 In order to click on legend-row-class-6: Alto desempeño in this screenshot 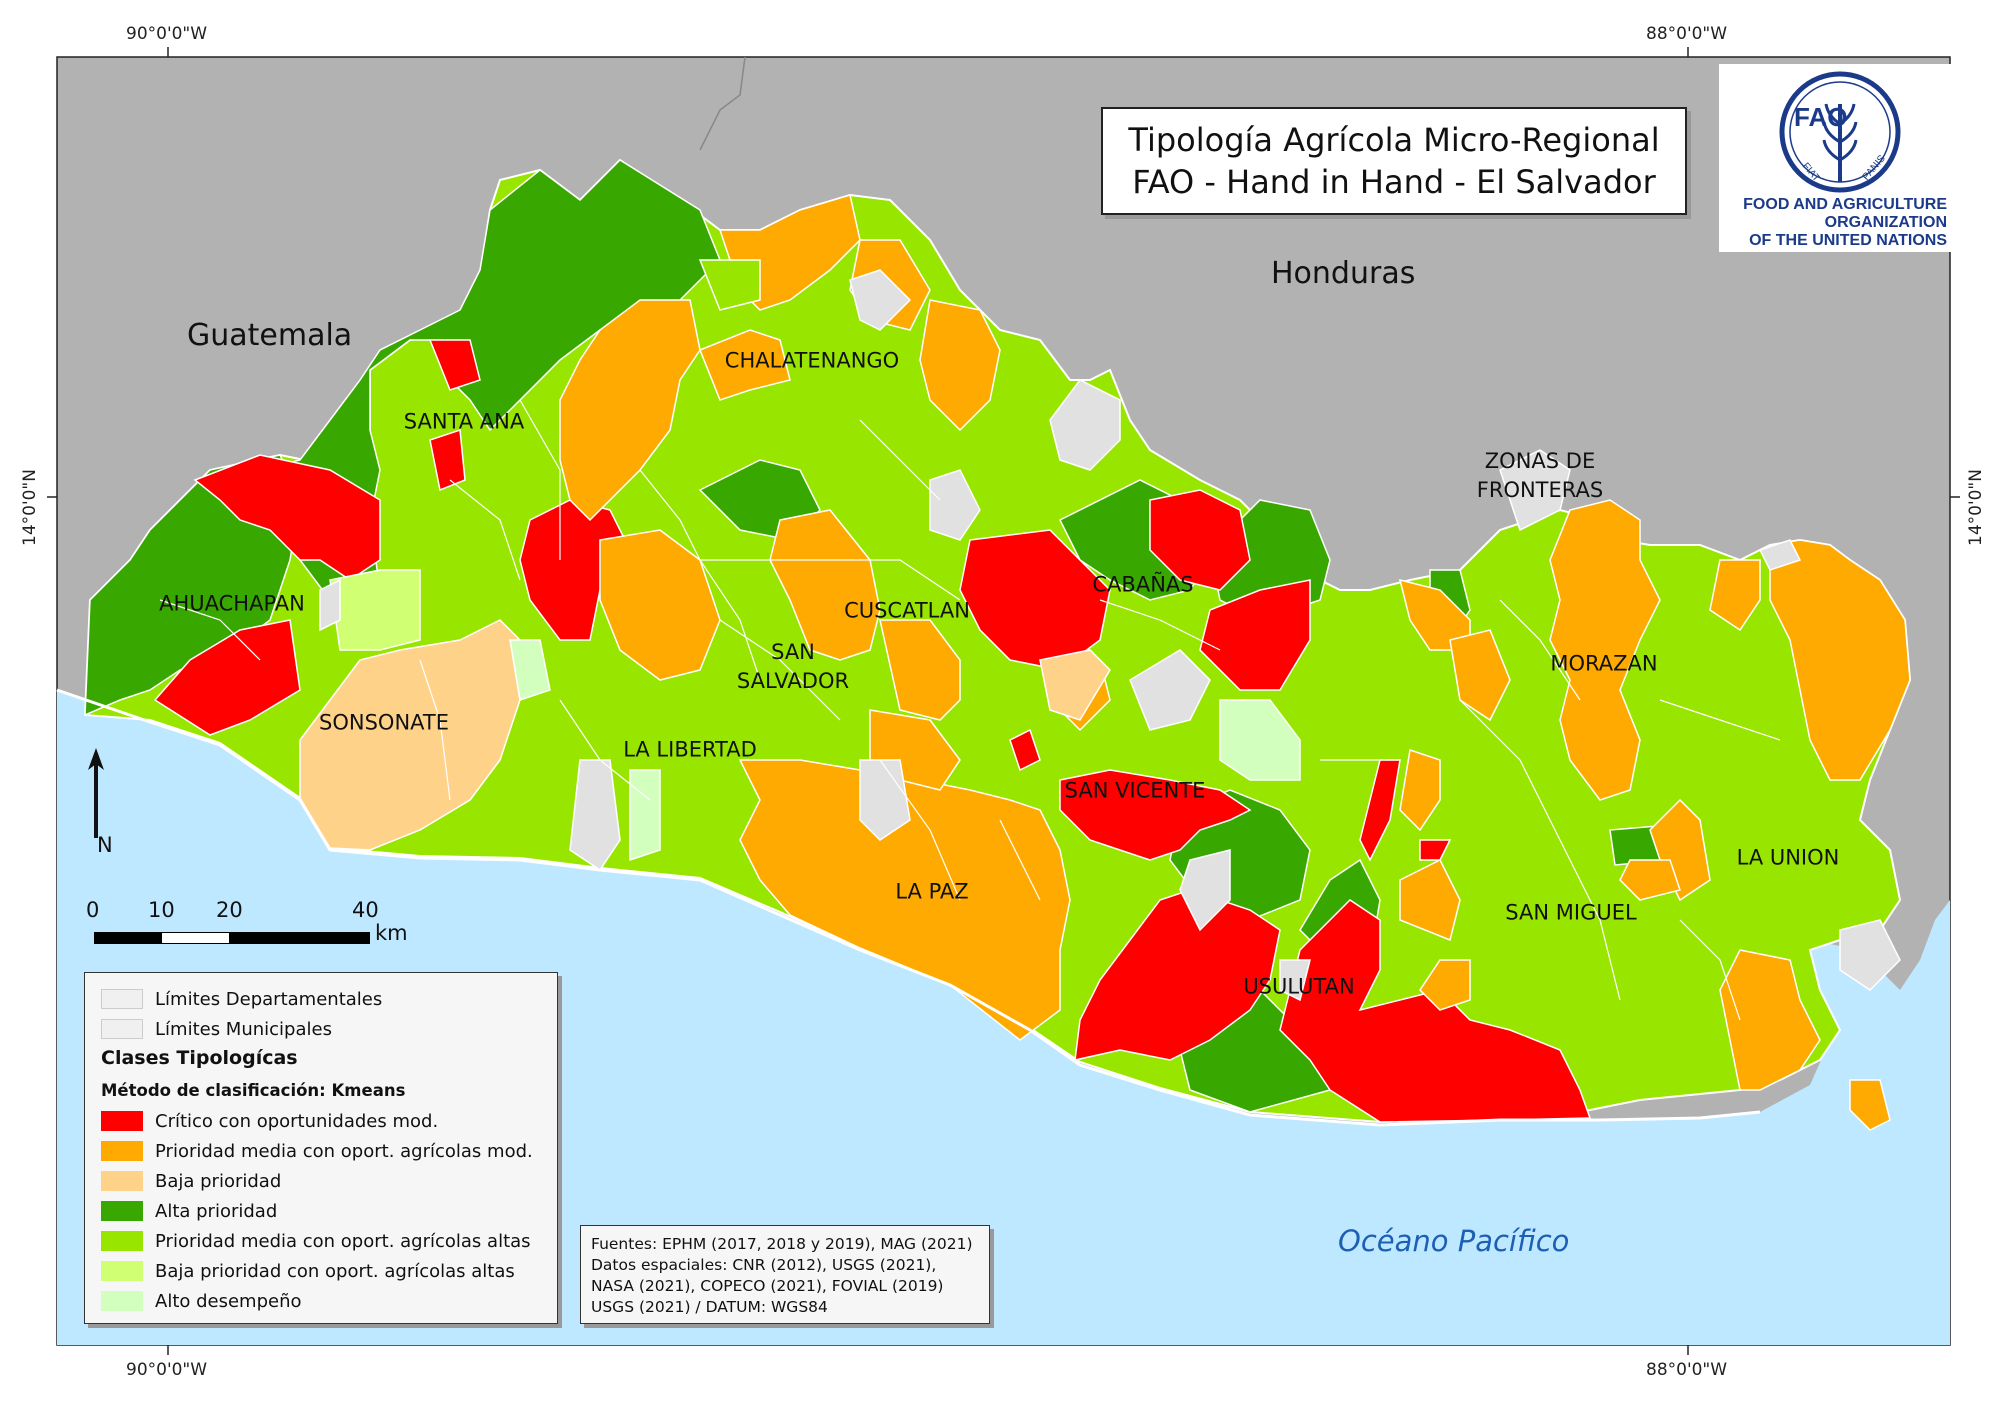, I will do `click(201, 1301)`.